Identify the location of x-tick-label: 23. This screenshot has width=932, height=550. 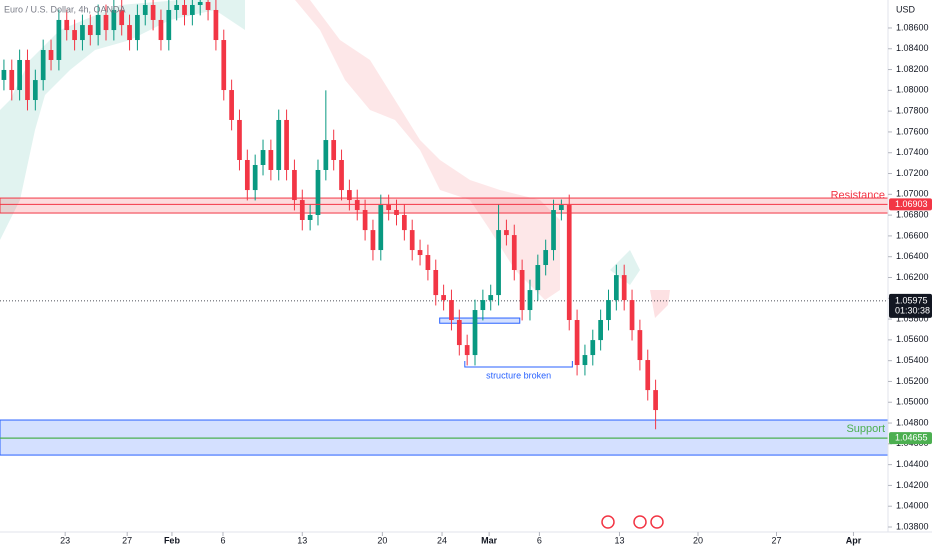
(65, 540).